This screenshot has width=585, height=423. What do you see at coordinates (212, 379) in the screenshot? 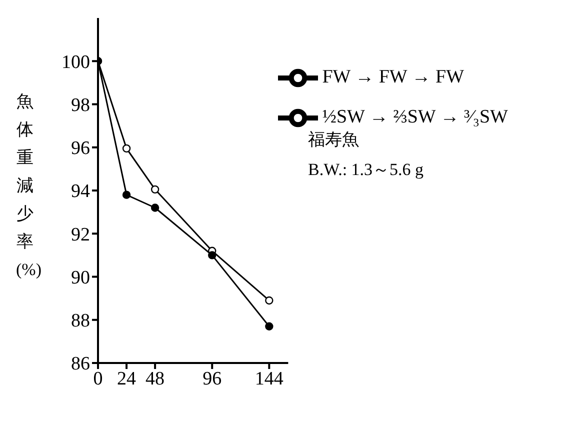
I see `x-tick-label: 96` at bounding box center [212, 379].